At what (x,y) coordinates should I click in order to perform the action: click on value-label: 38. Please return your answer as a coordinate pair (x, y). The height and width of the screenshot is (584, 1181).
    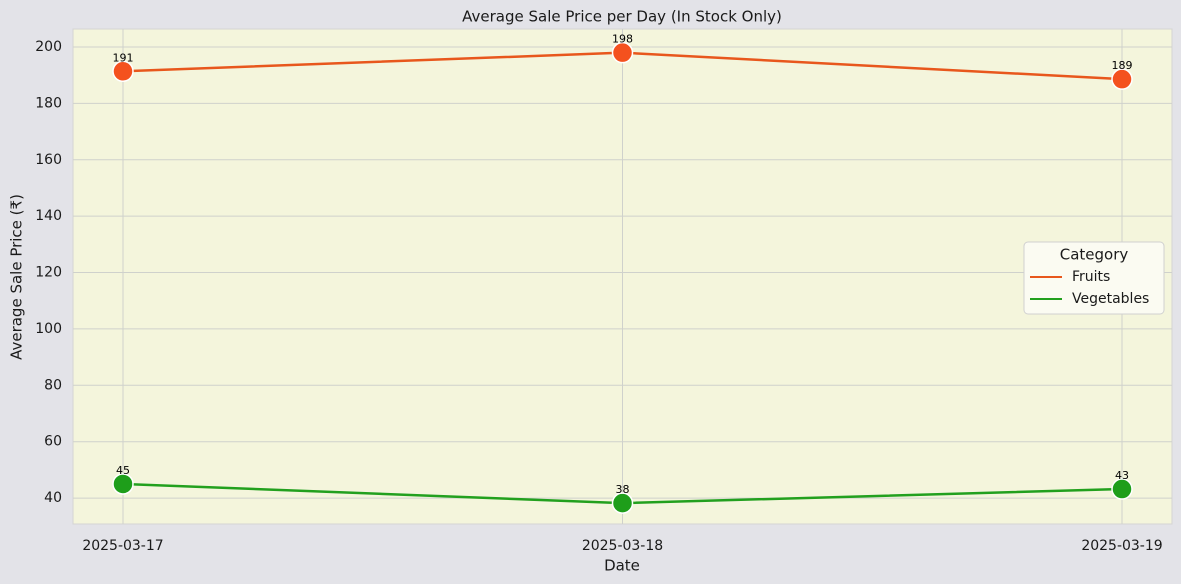
    Looking at the image, I should click on (623, 489).